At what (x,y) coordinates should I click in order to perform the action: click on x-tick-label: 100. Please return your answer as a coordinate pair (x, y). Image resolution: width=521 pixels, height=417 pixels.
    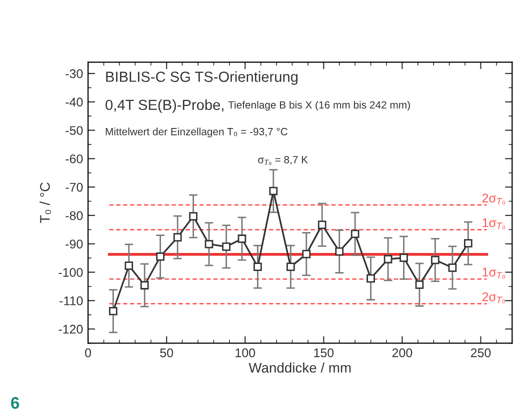
    Looking at the image, I should click on (246, 353).